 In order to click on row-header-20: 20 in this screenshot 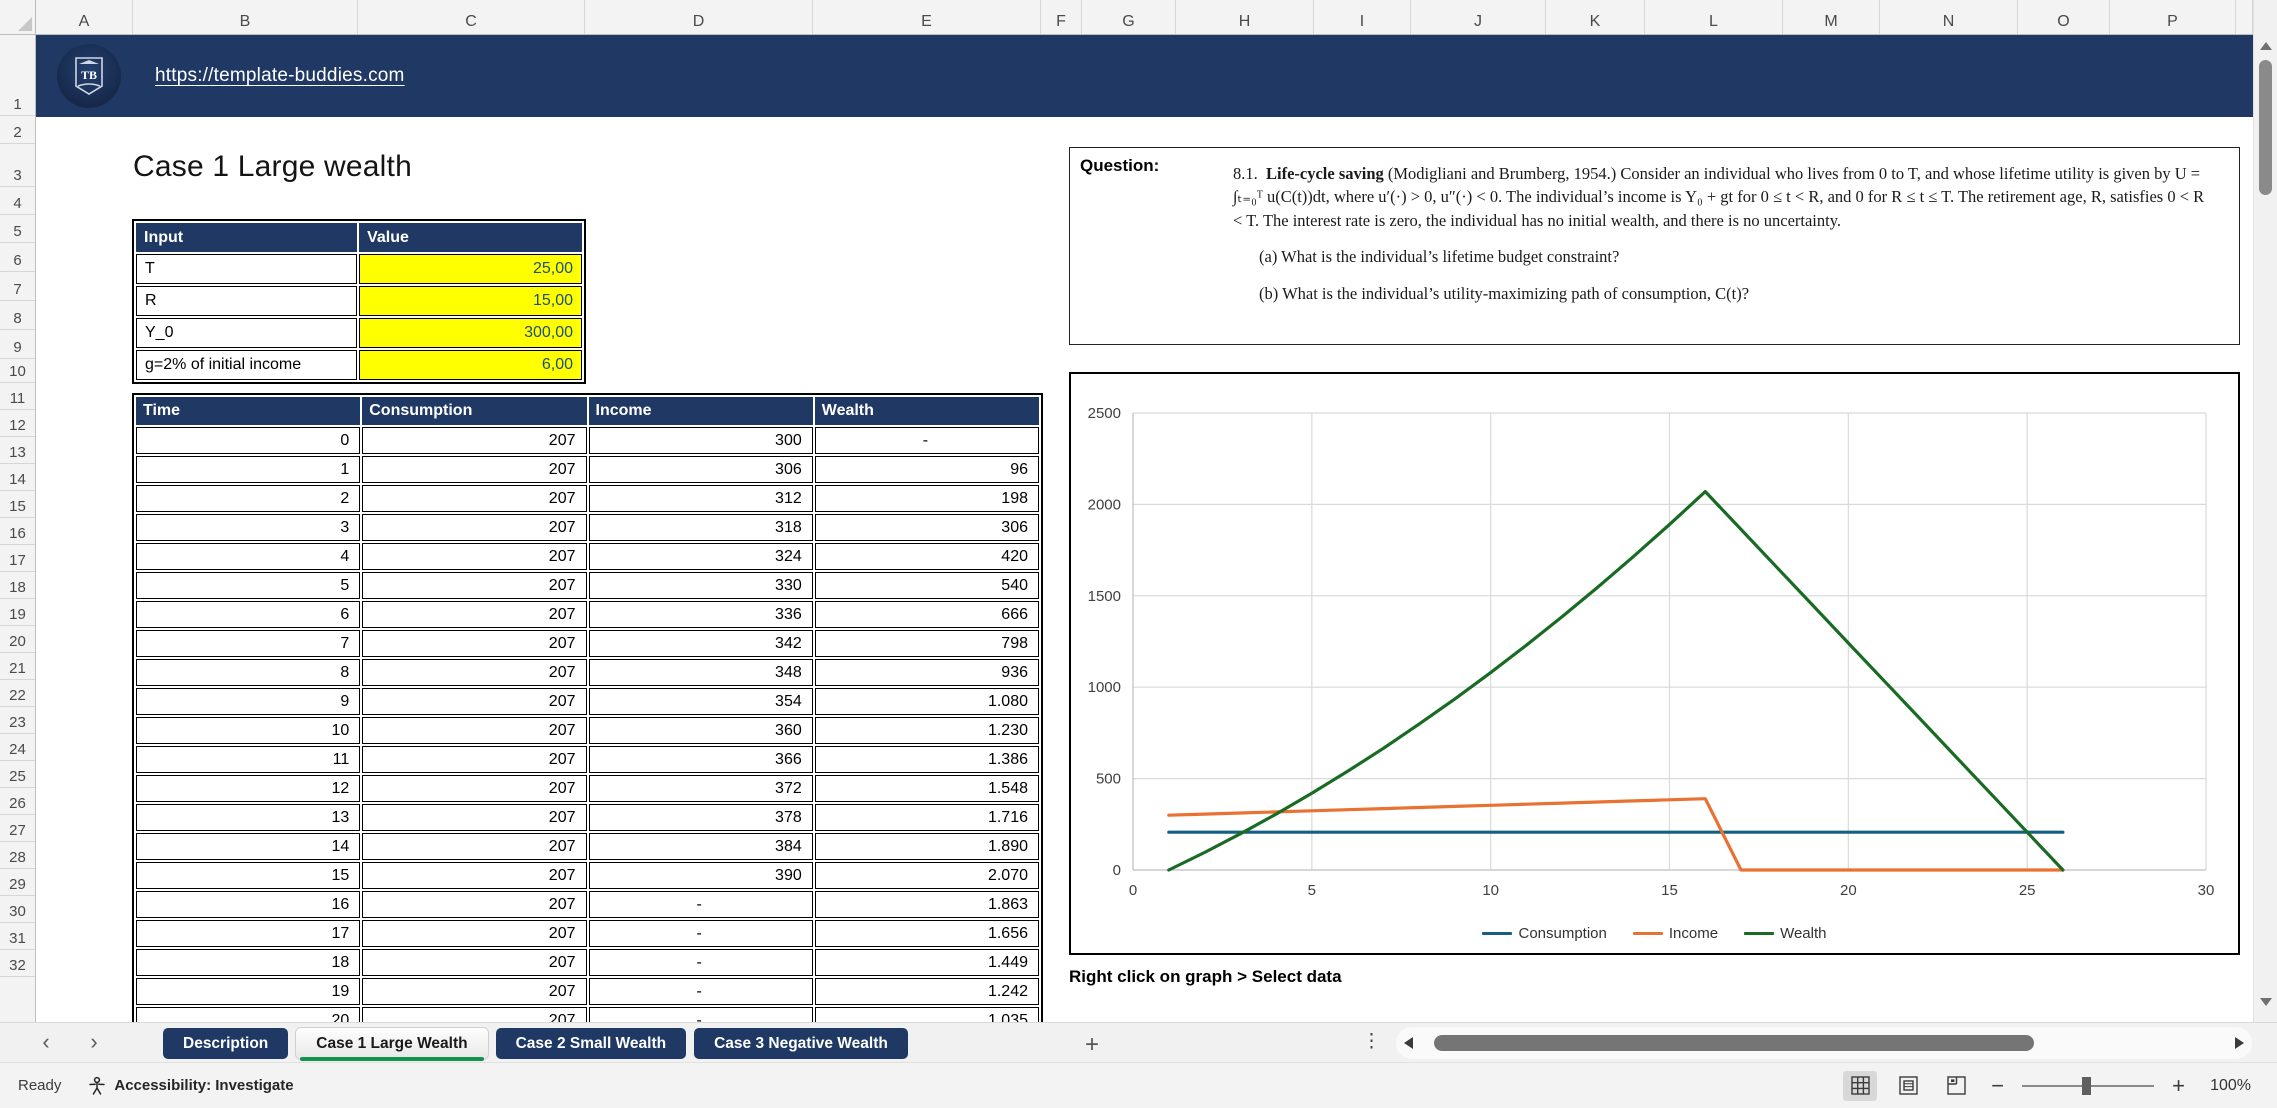, I will do `click(17, 639)`.